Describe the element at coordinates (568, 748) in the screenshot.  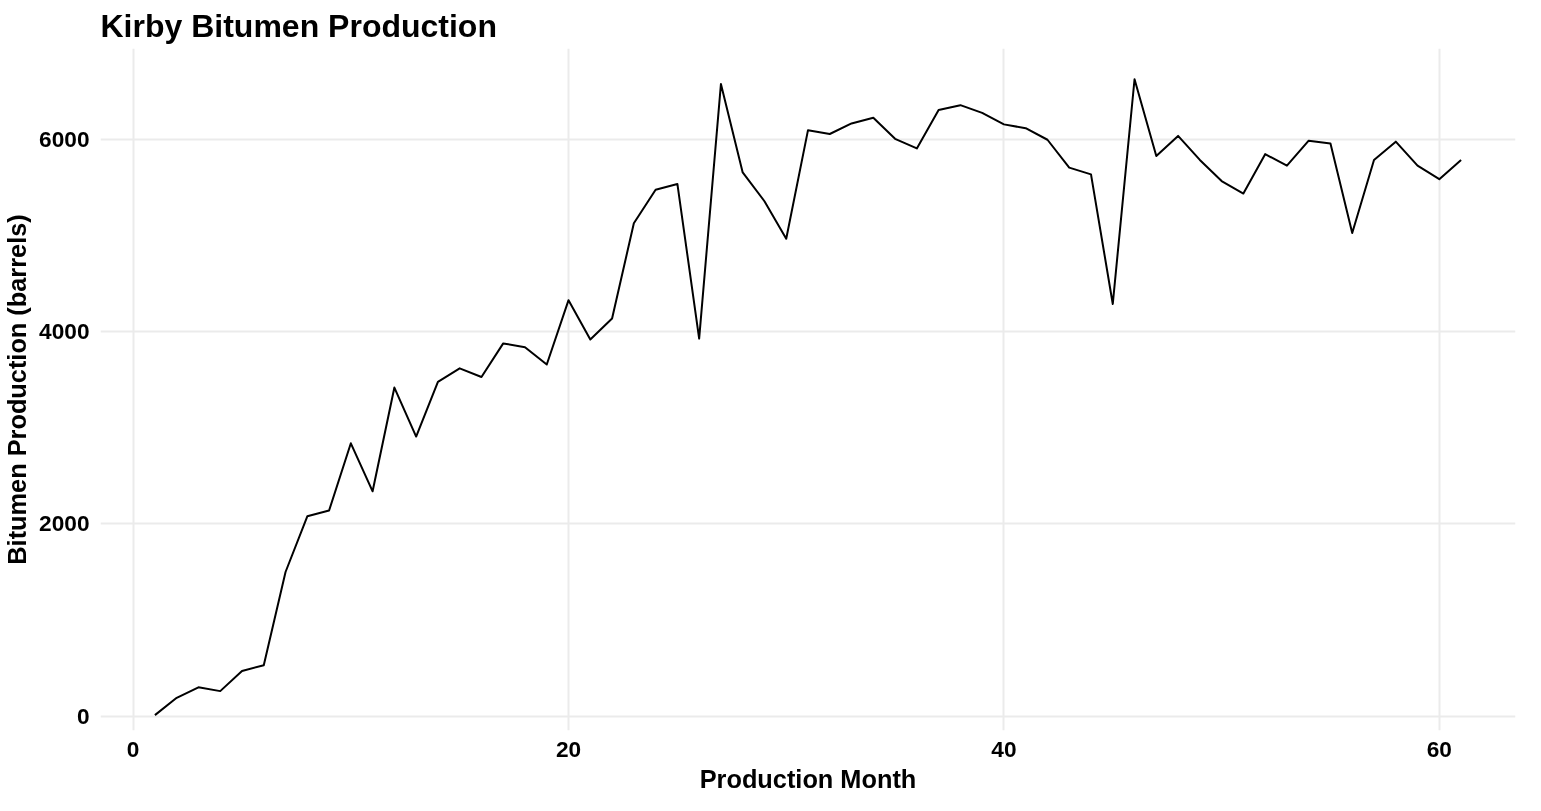
I see `x-tick-label: 20` at that location.